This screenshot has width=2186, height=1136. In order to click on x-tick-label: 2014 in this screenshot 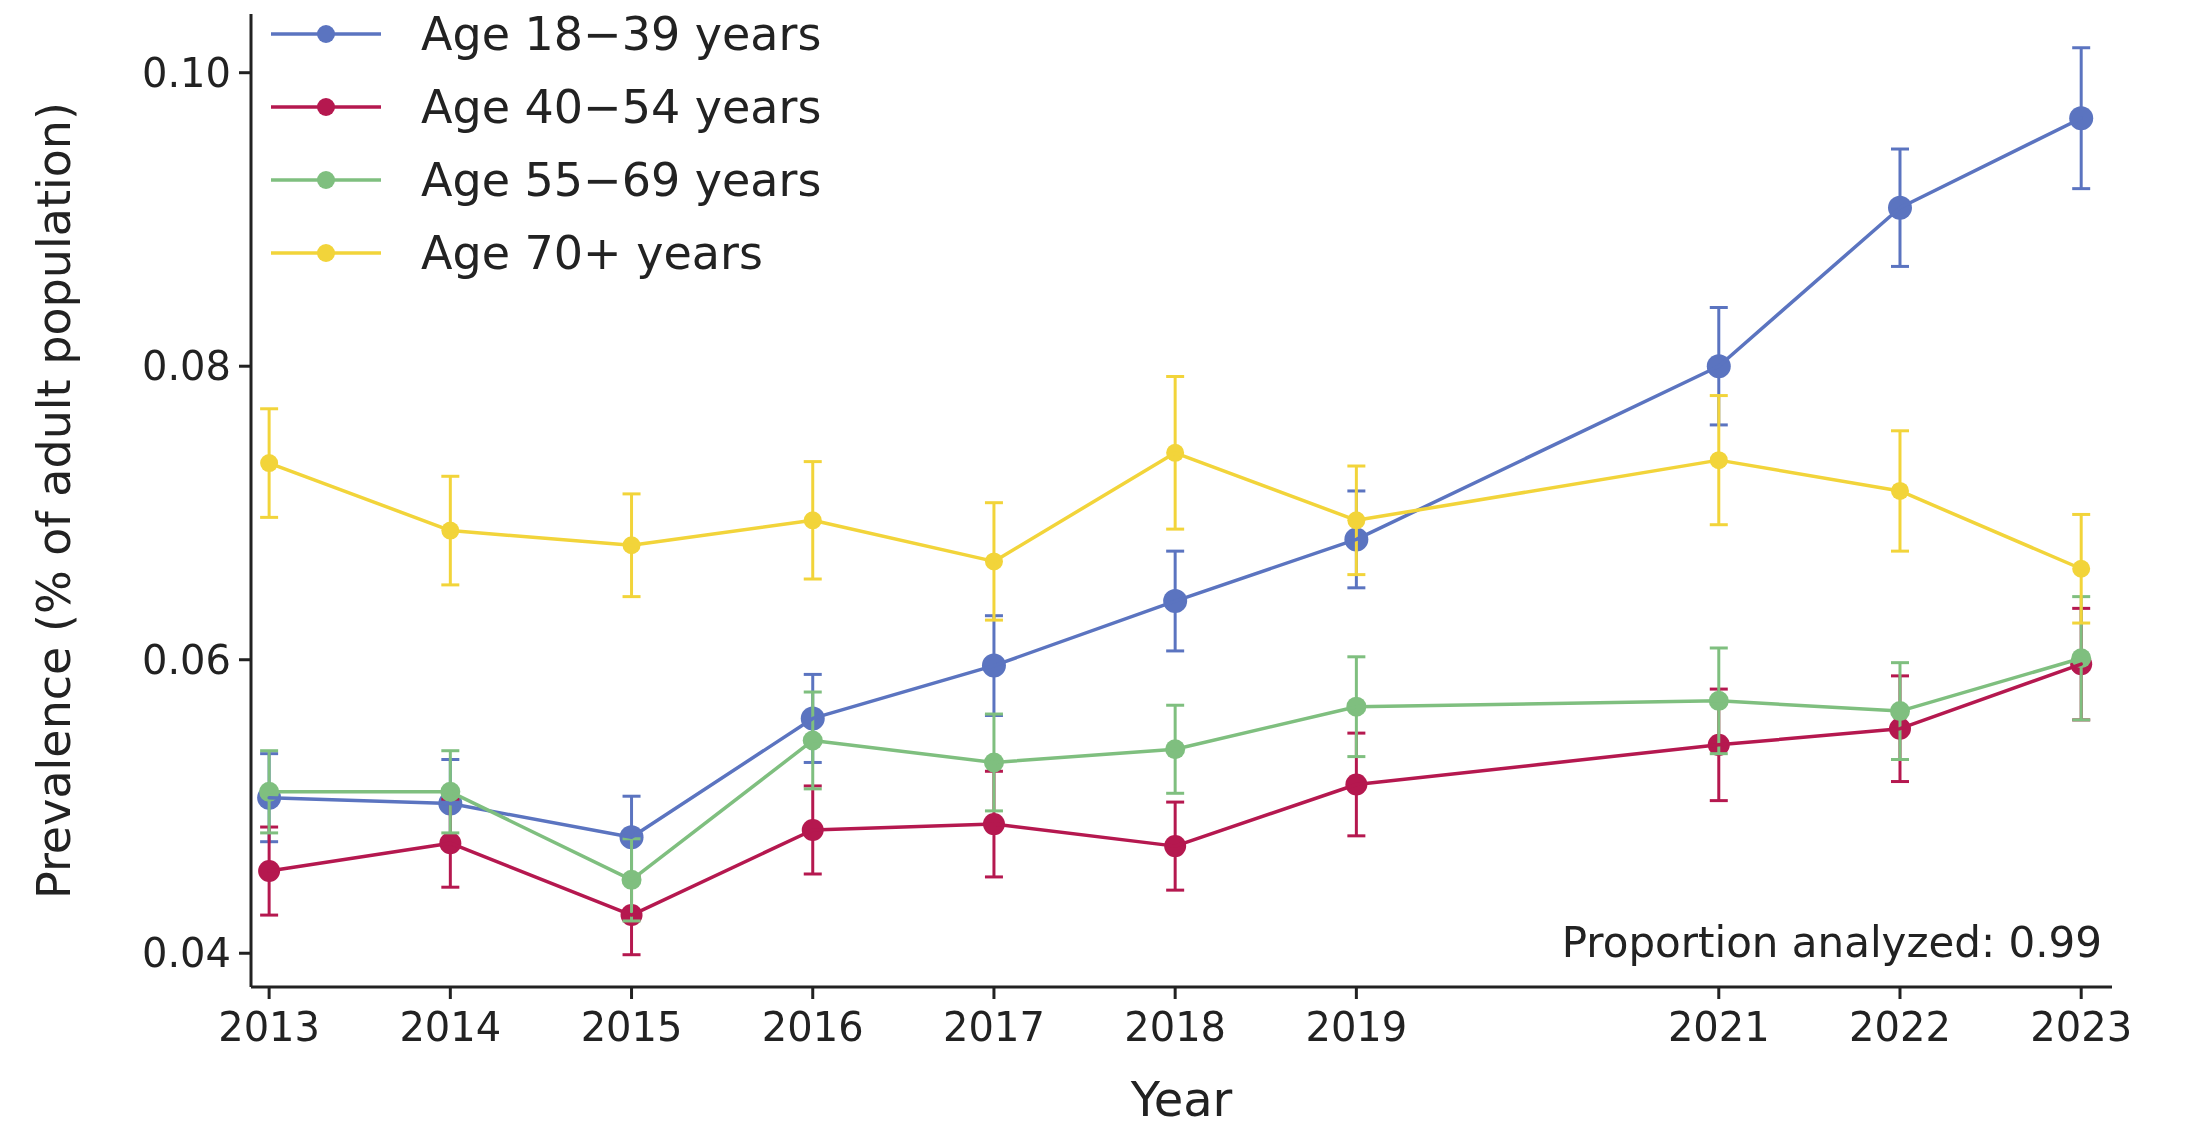, I will do `click(450, 1027)`.